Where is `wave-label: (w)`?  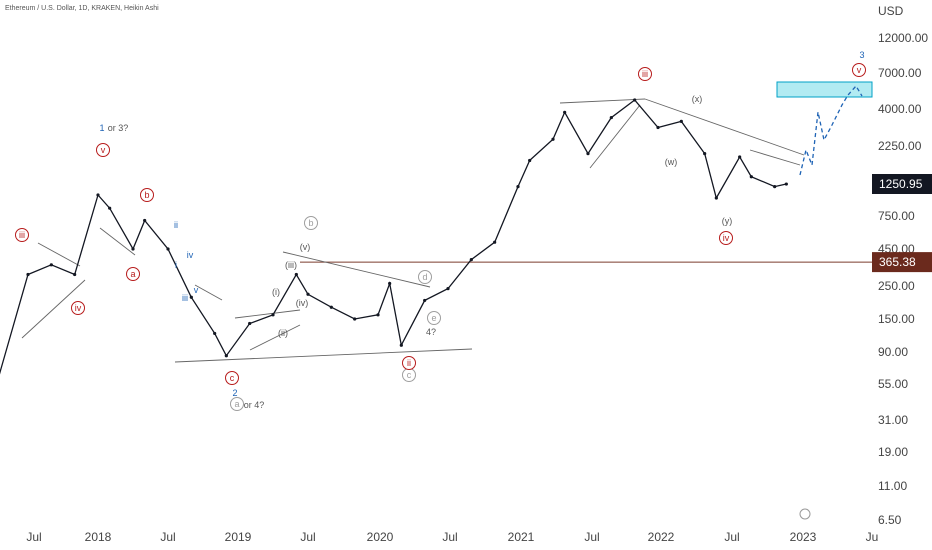
wave-label: (w) is located at coordinates (671, 162).